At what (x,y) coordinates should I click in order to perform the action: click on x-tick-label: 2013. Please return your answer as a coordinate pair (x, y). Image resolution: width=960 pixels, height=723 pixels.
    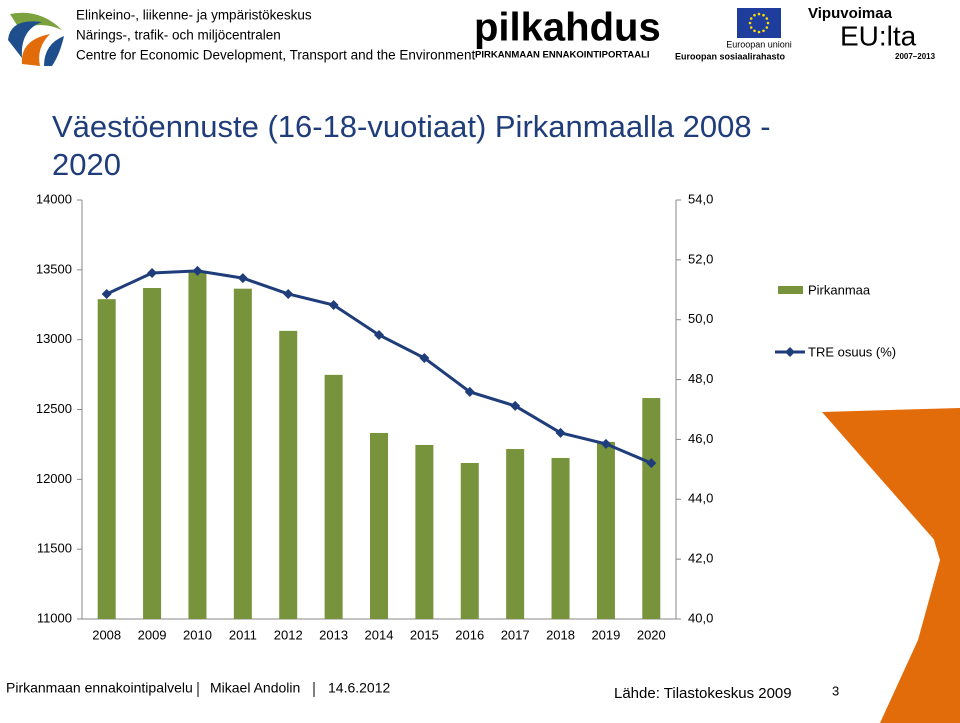
    Looking at the image, I should click on (333, 634).